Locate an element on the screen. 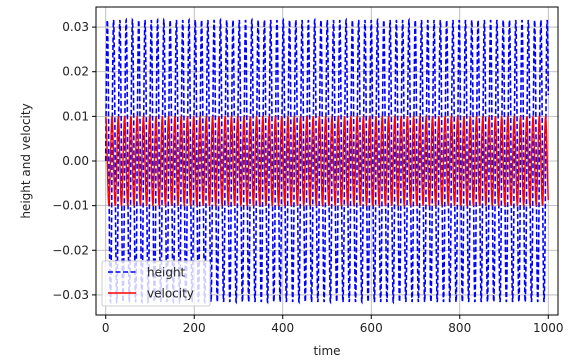 The height and width of the screenshot is (361, 568). x-axis-label: time is located at coordinates (326, 351).